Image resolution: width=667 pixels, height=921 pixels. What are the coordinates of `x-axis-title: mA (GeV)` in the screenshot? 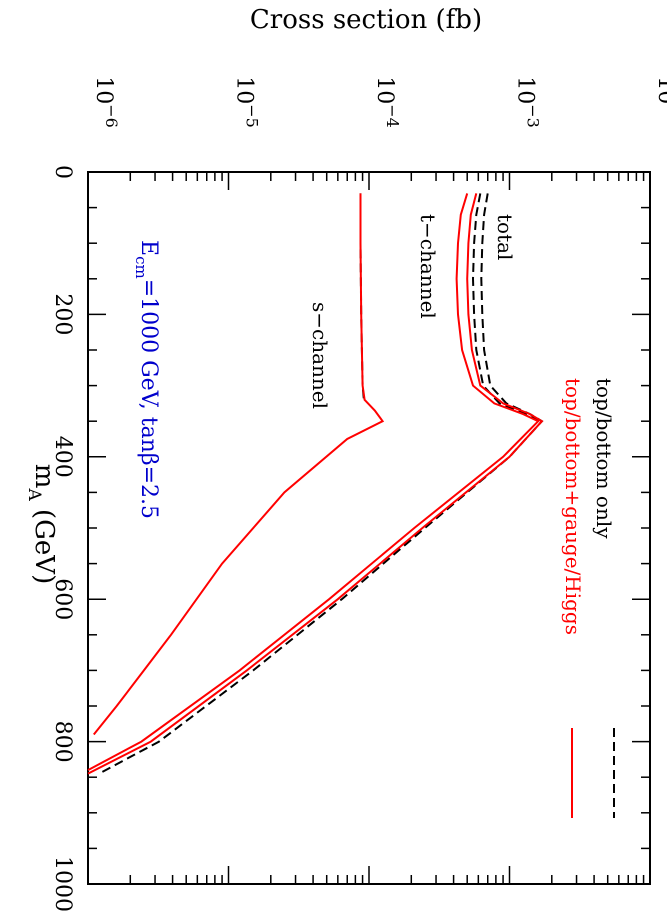 It's located at (41, 524).